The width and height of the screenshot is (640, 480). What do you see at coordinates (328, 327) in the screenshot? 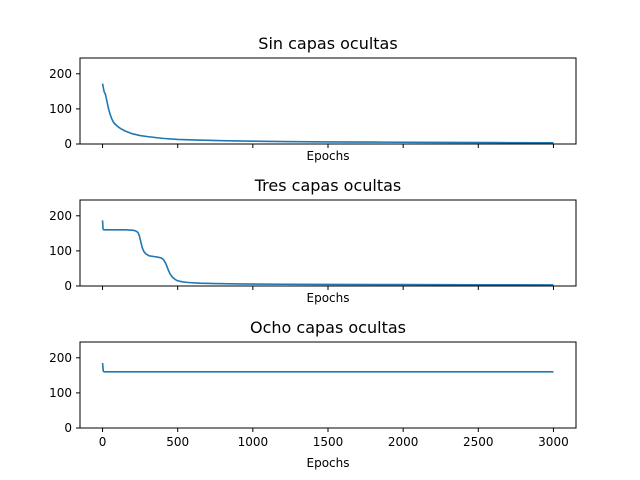
I see `subplot-title: Ocho capas ocultas` at bounding box center [328, 327].